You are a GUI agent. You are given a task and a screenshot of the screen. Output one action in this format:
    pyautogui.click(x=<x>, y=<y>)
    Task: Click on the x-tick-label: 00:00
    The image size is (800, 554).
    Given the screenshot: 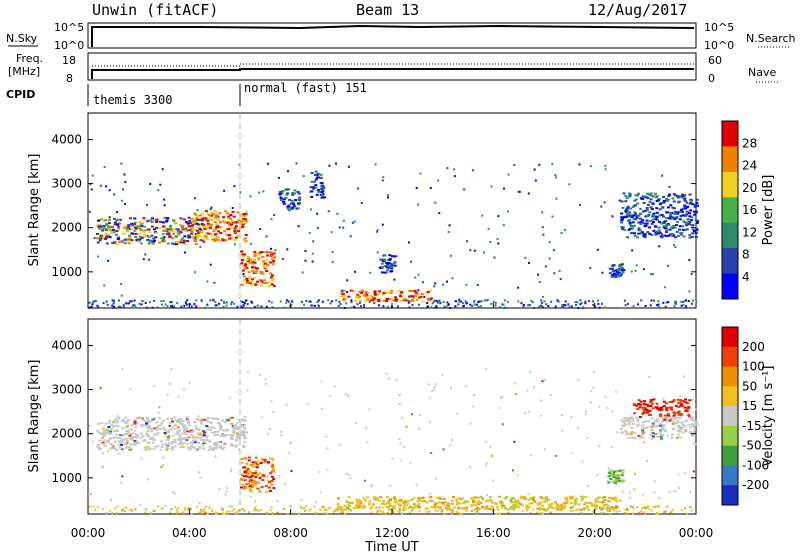 What is the action you would take?
    pyautogui.click(x=696, y=533)
    